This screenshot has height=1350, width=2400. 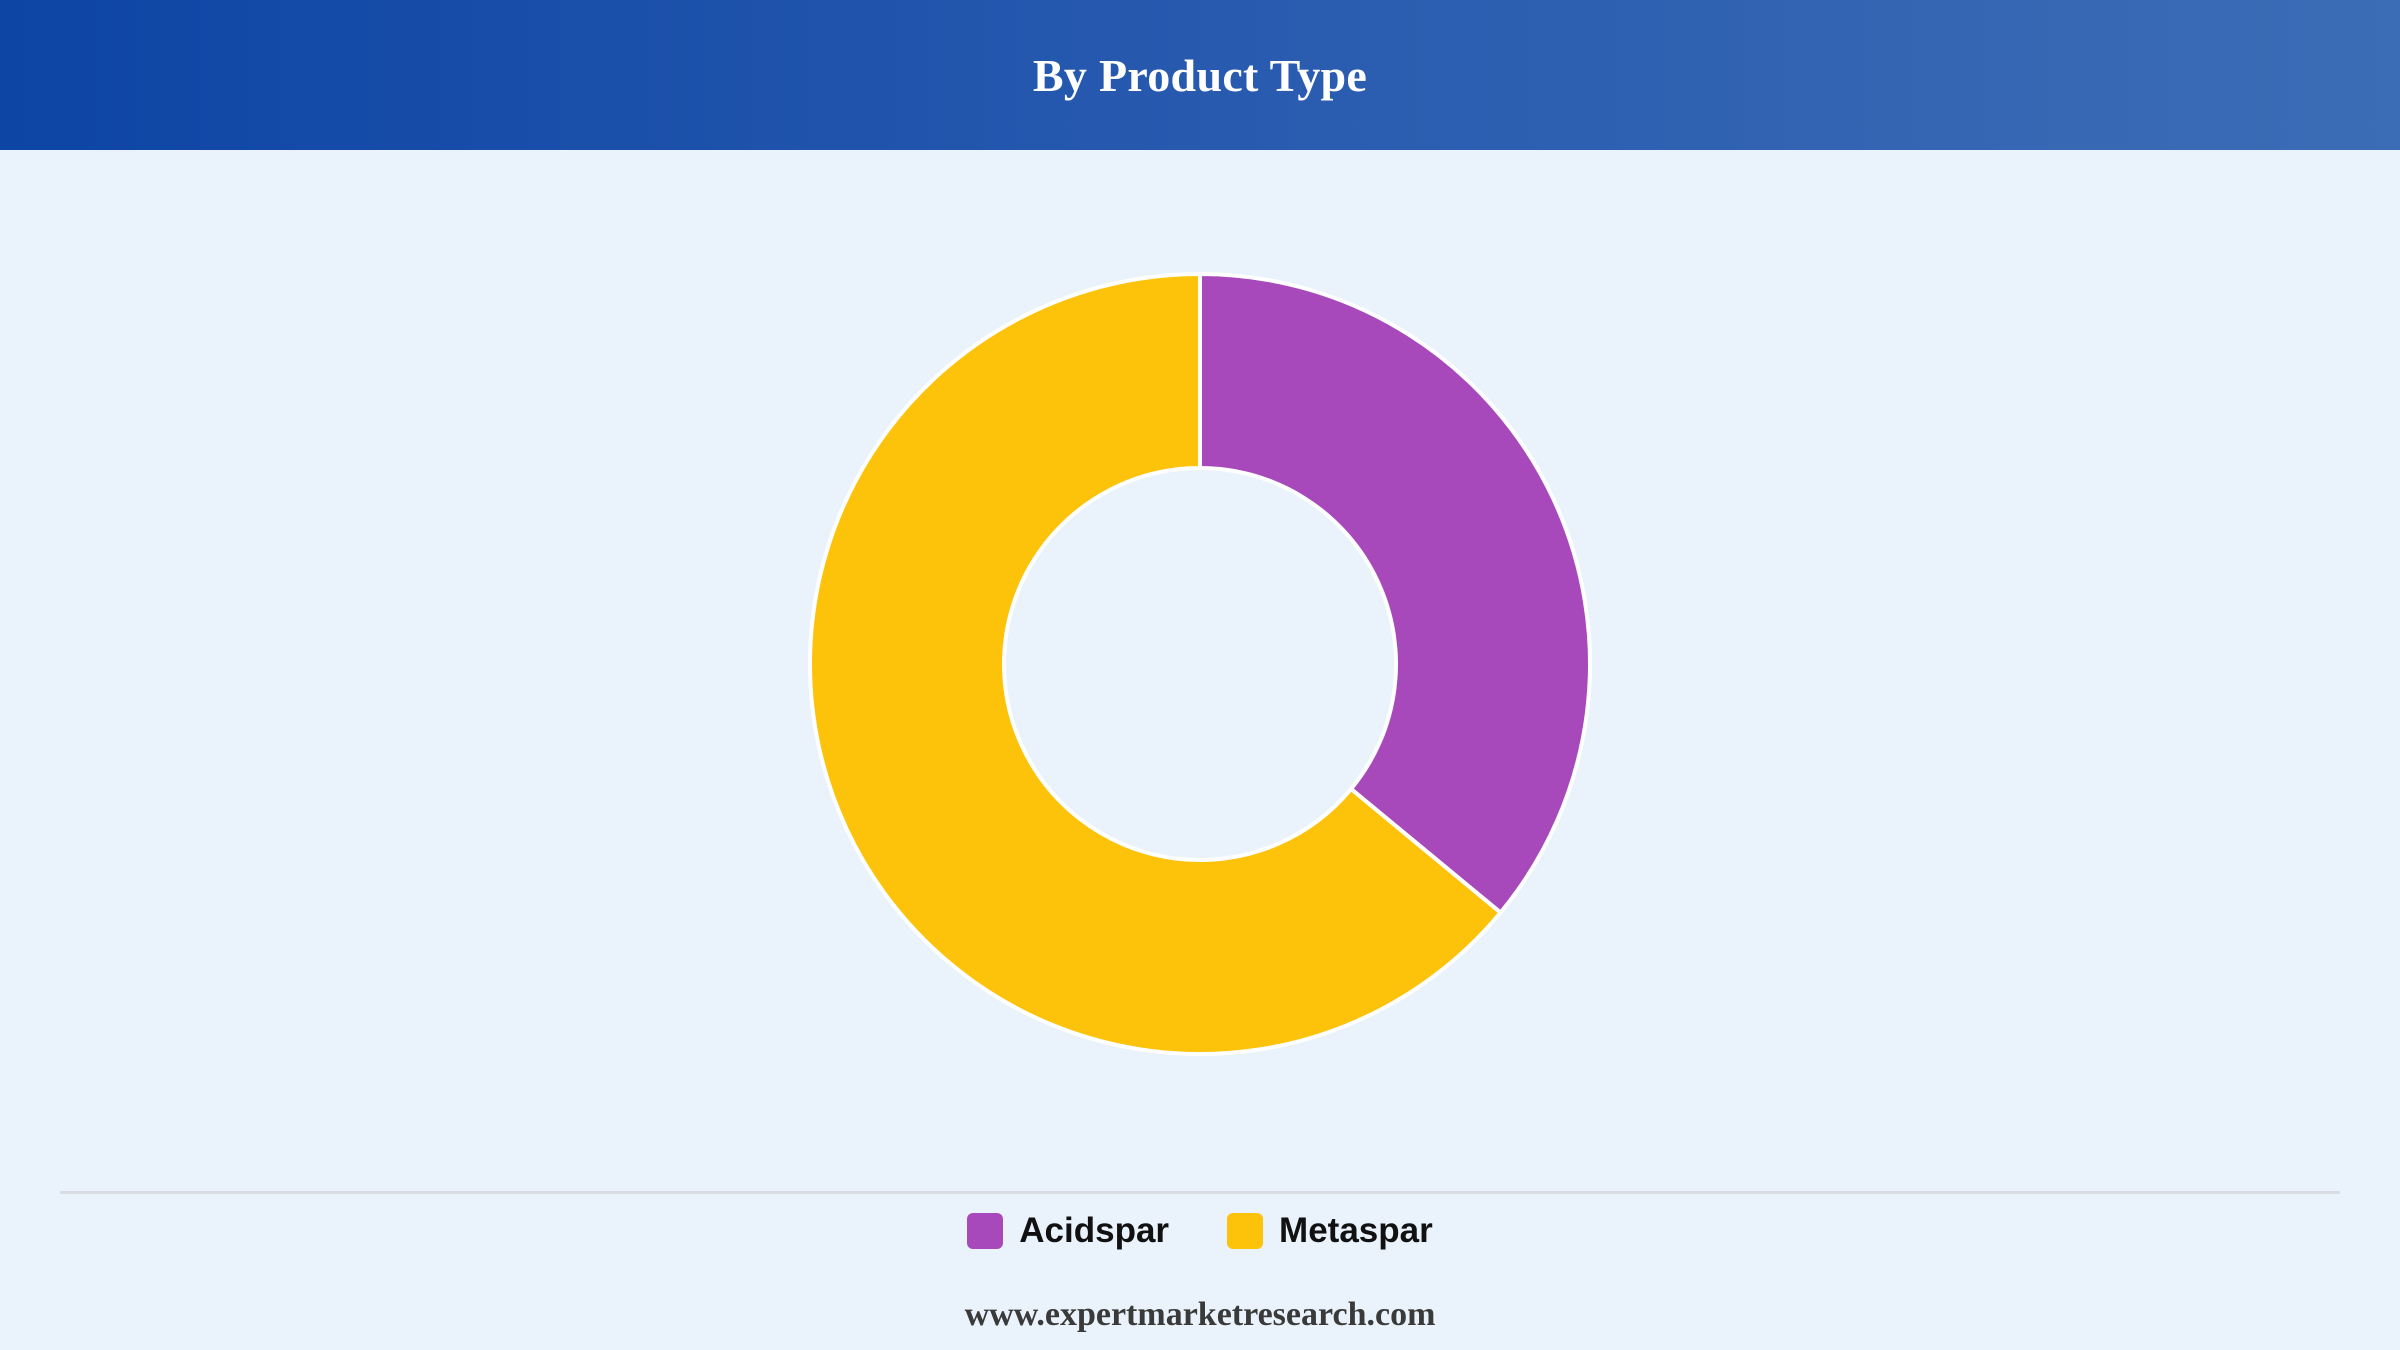 I want to click on legend-label-metaspar: Metaspar, so click(x=1356, y=1230).